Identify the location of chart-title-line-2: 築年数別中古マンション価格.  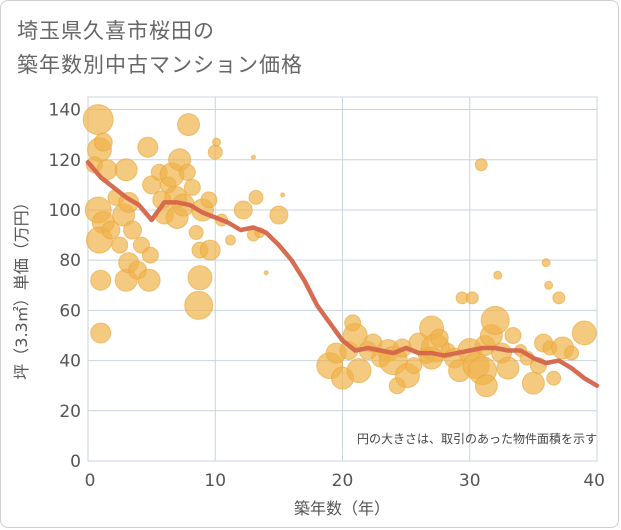
(160, 65).